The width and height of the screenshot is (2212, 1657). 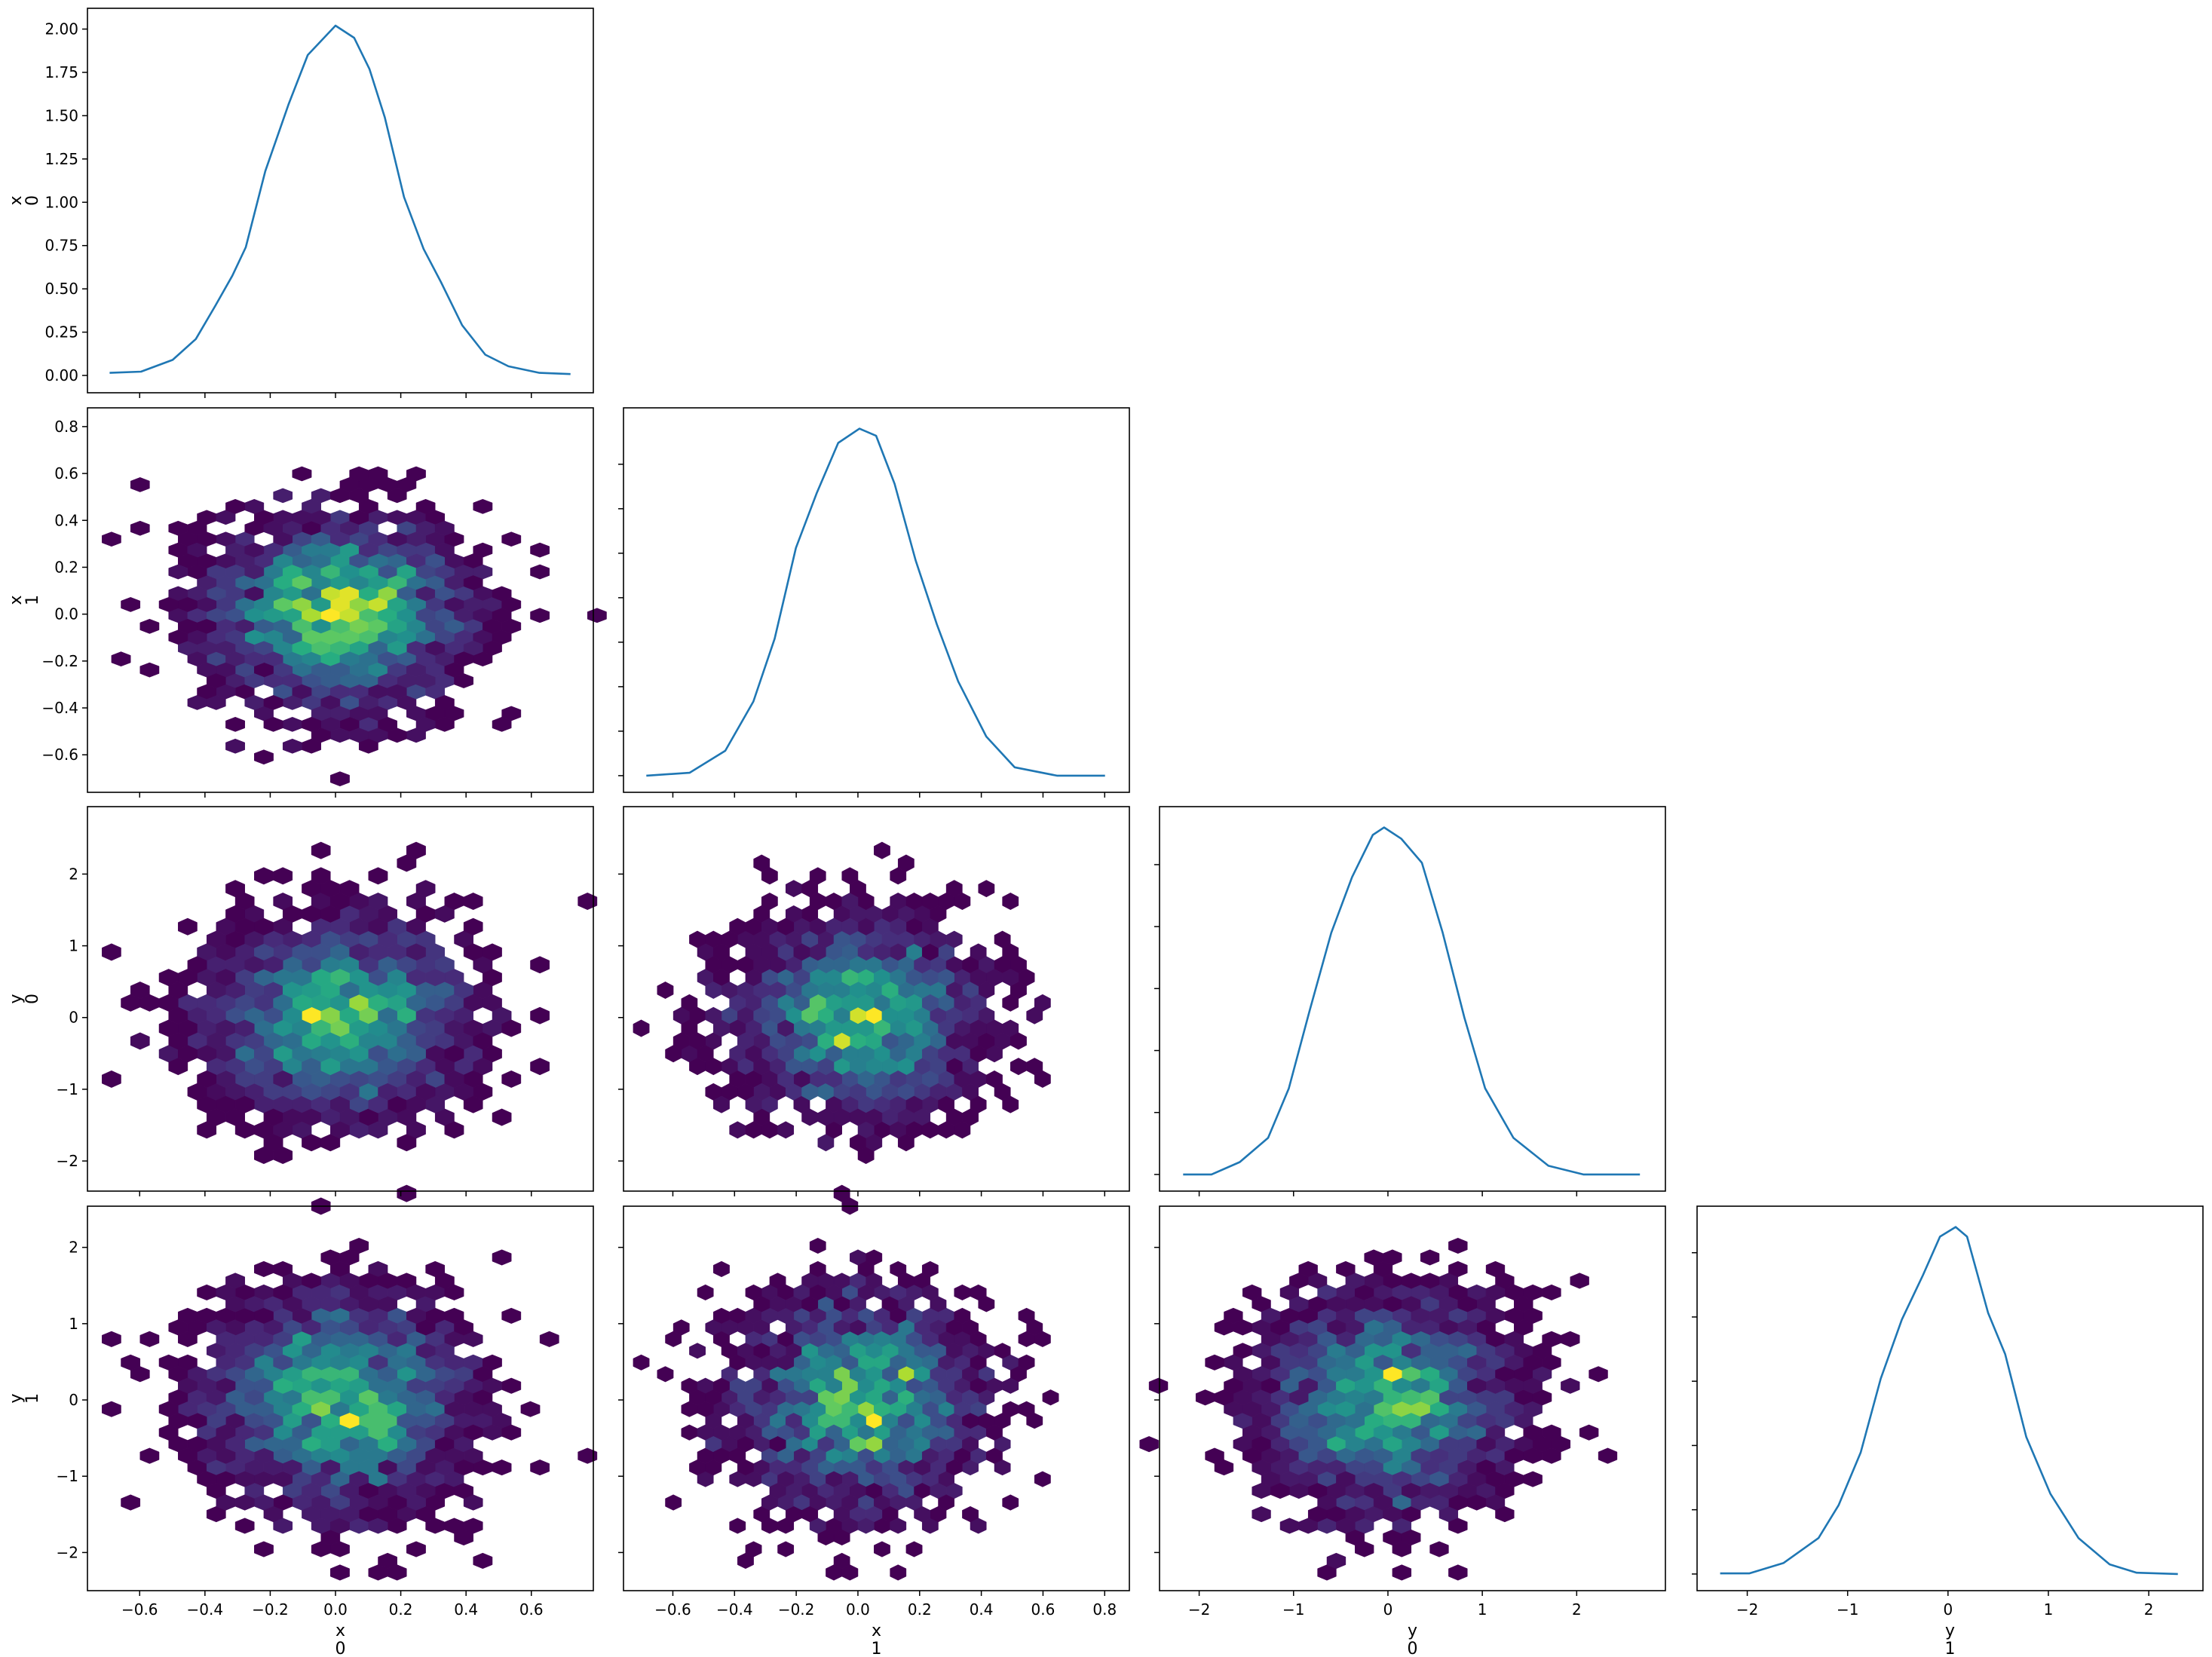 What do you see at coordinates (340, 1648) in the screenshot?
I see `x-axis-label-coord: 0` at bounding box center [340, 1648].